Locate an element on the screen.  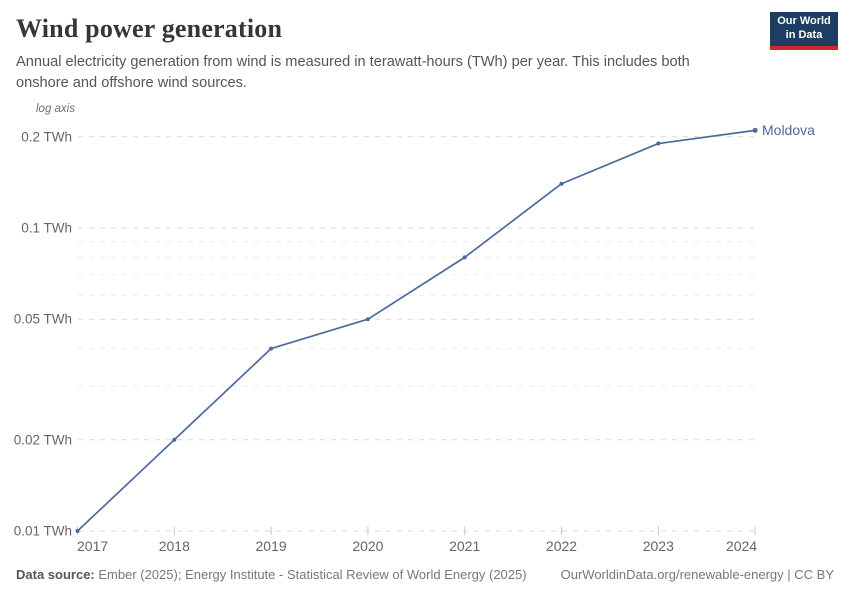
x-tick-label: 2022 is located at coordinates (561, 546).